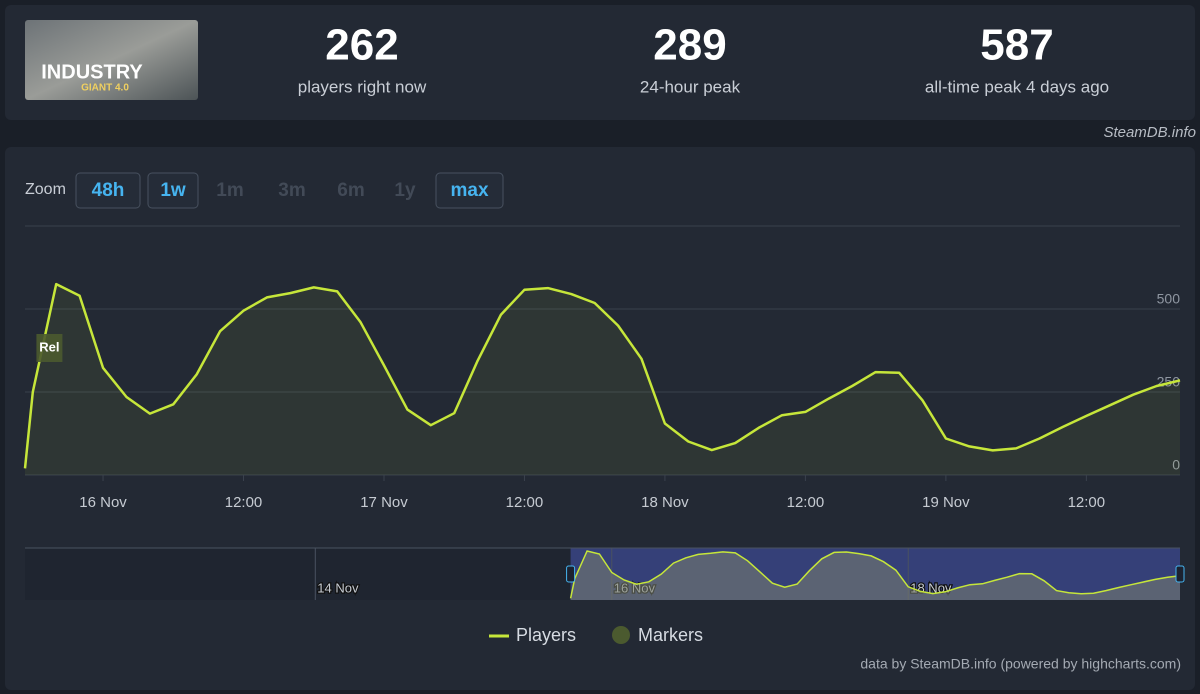  I want to click on x-tick-label: 19 Nov, so click(946, 502).